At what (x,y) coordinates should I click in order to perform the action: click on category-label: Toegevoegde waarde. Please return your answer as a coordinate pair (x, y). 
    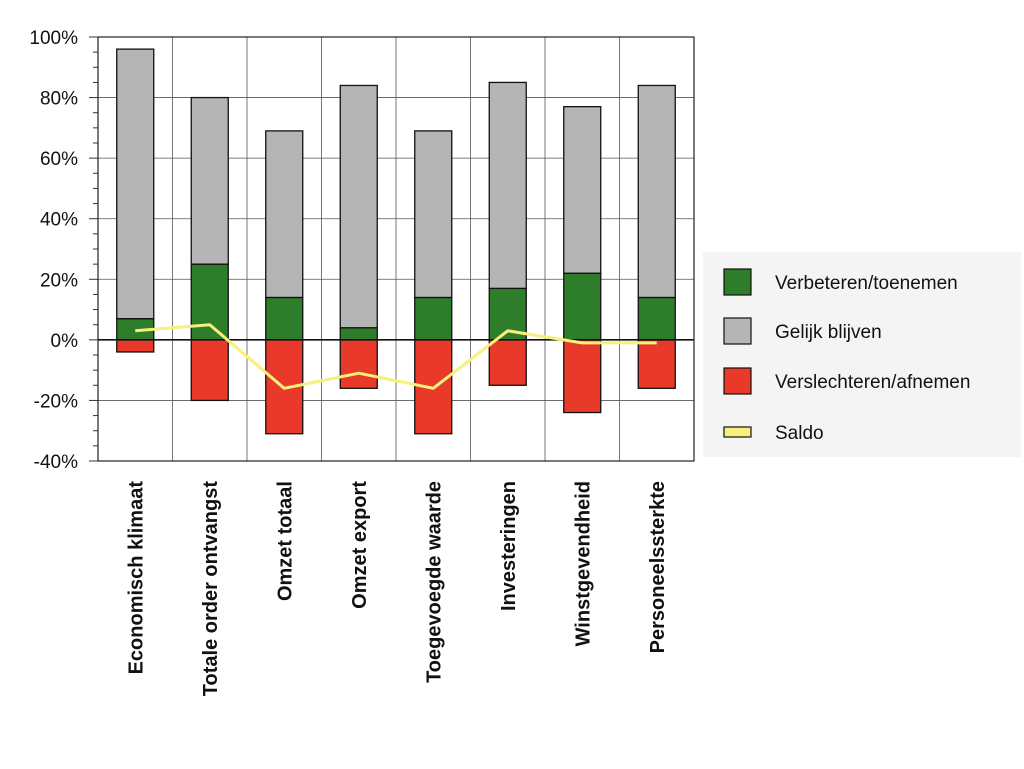
    Looking at the image, I should click on (434, 582).